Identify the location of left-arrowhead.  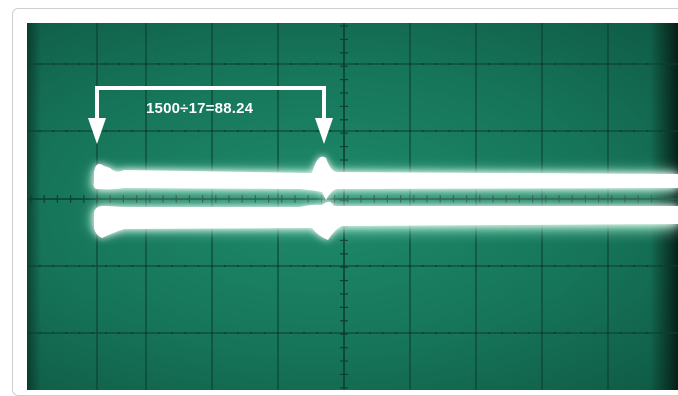
(97, 131).